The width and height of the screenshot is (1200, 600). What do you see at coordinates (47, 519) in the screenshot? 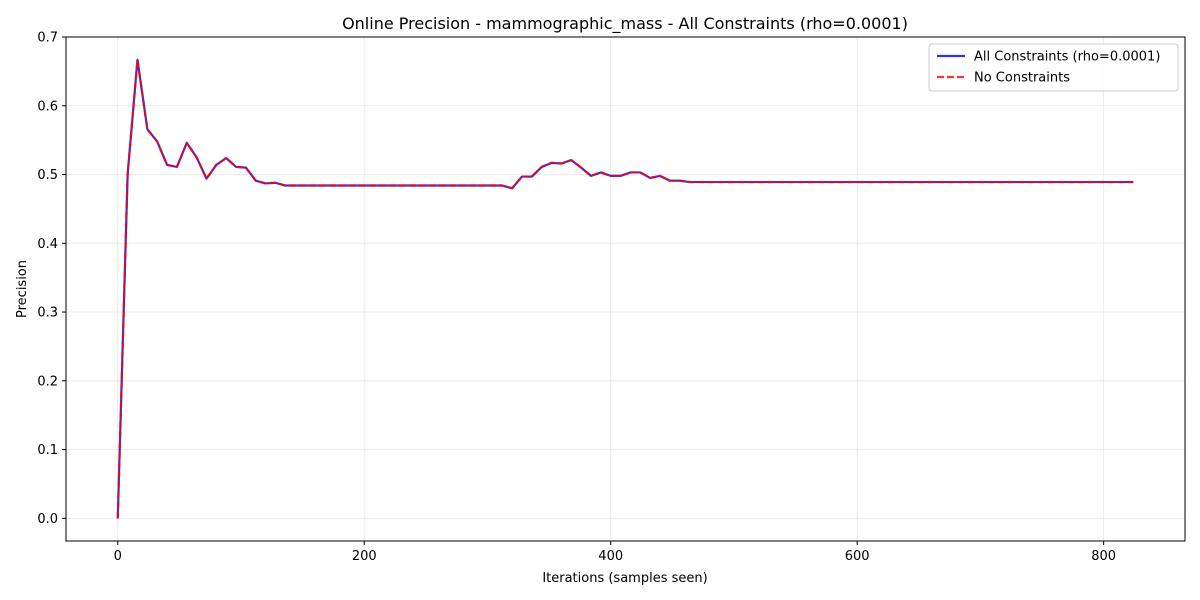
I see `y-tick-label: 0.0` at bounding box center [47, 519].